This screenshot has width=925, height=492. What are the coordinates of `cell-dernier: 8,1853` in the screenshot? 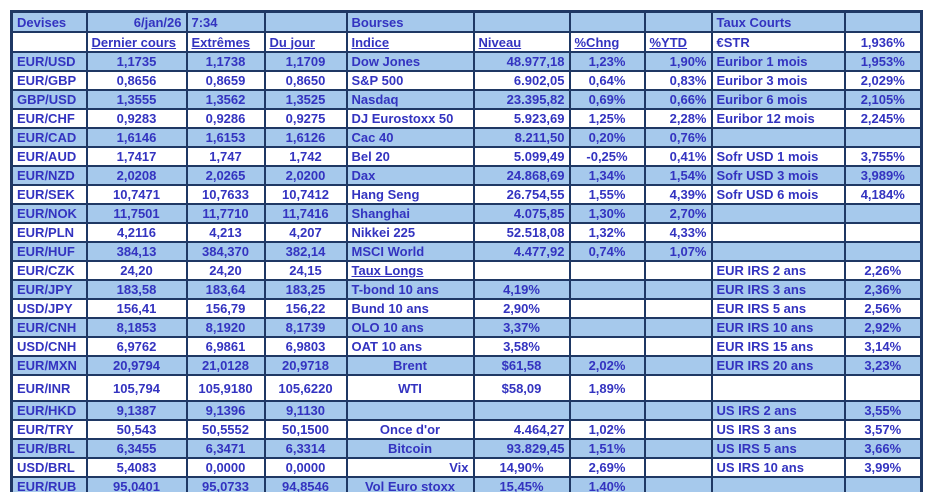 It's located at (136, 327).